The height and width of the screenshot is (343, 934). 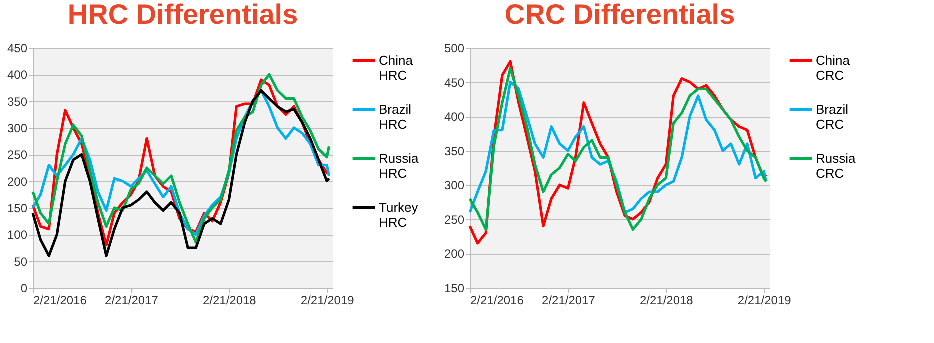 I want to click on y-tick-label: 100, so click(x=17, y=235).